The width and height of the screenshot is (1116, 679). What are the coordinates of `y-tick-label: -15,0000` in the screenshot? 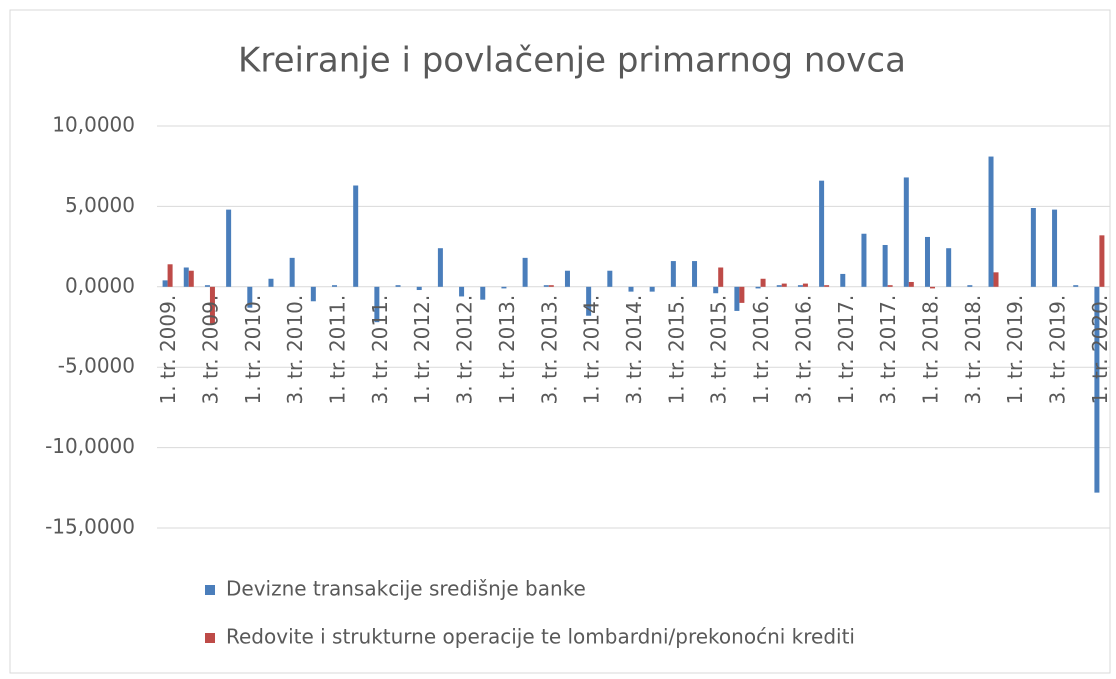 It's located at (90, 527).